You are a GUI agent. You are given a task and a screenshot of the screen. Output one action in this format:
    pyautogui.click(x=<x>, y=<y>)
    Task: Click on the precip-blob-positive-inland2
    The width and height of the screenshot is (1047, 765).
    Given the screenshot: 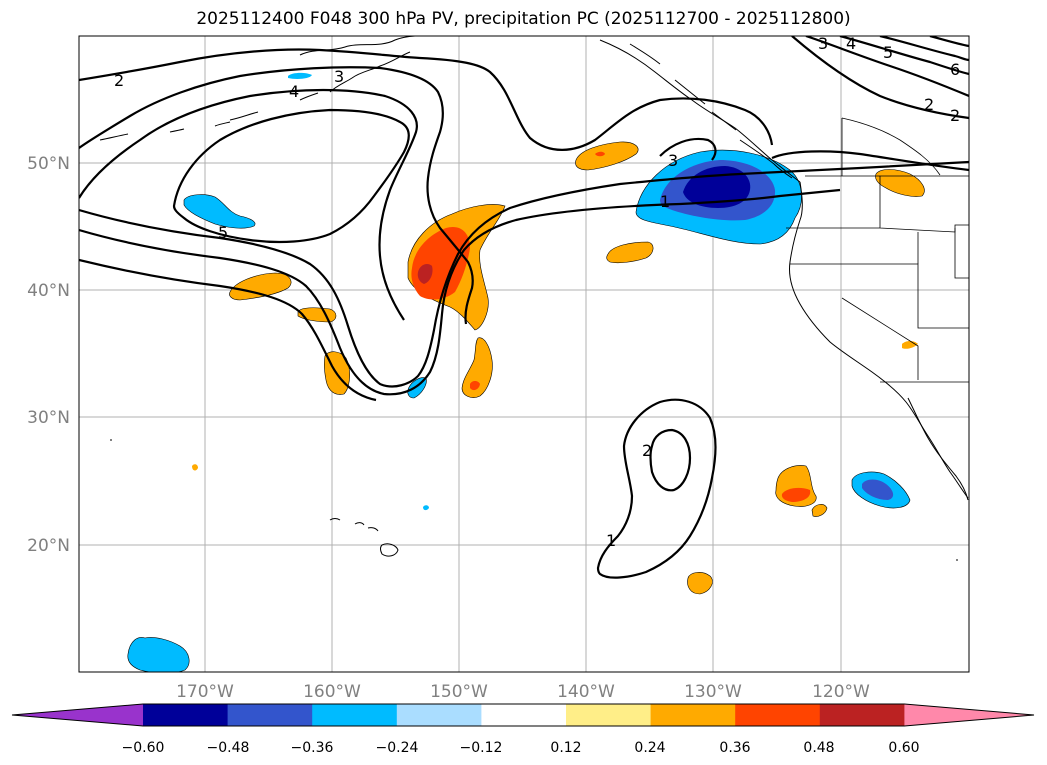 What is the action you would take?
    pyautogui.click(x=910, y=345)
    